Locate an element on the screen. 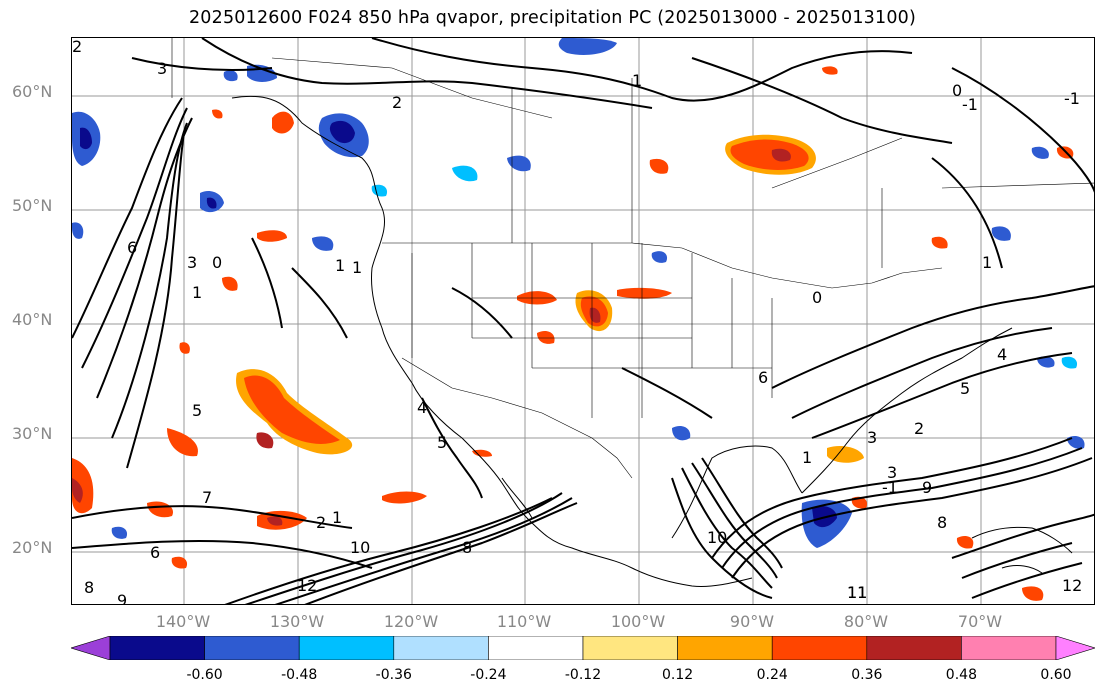 This screenshot has width=1105, height=698. lon-label-140w: 140°W is located at coordinates (183, 621).